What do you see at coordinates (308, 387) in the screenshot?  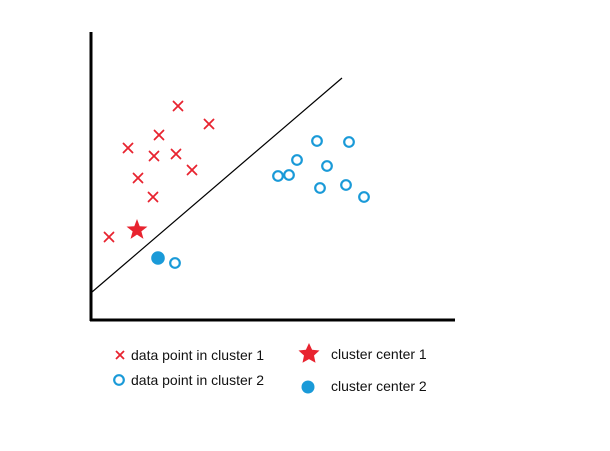 I see `filled-circle-icon` at bounding box center [308, 387].